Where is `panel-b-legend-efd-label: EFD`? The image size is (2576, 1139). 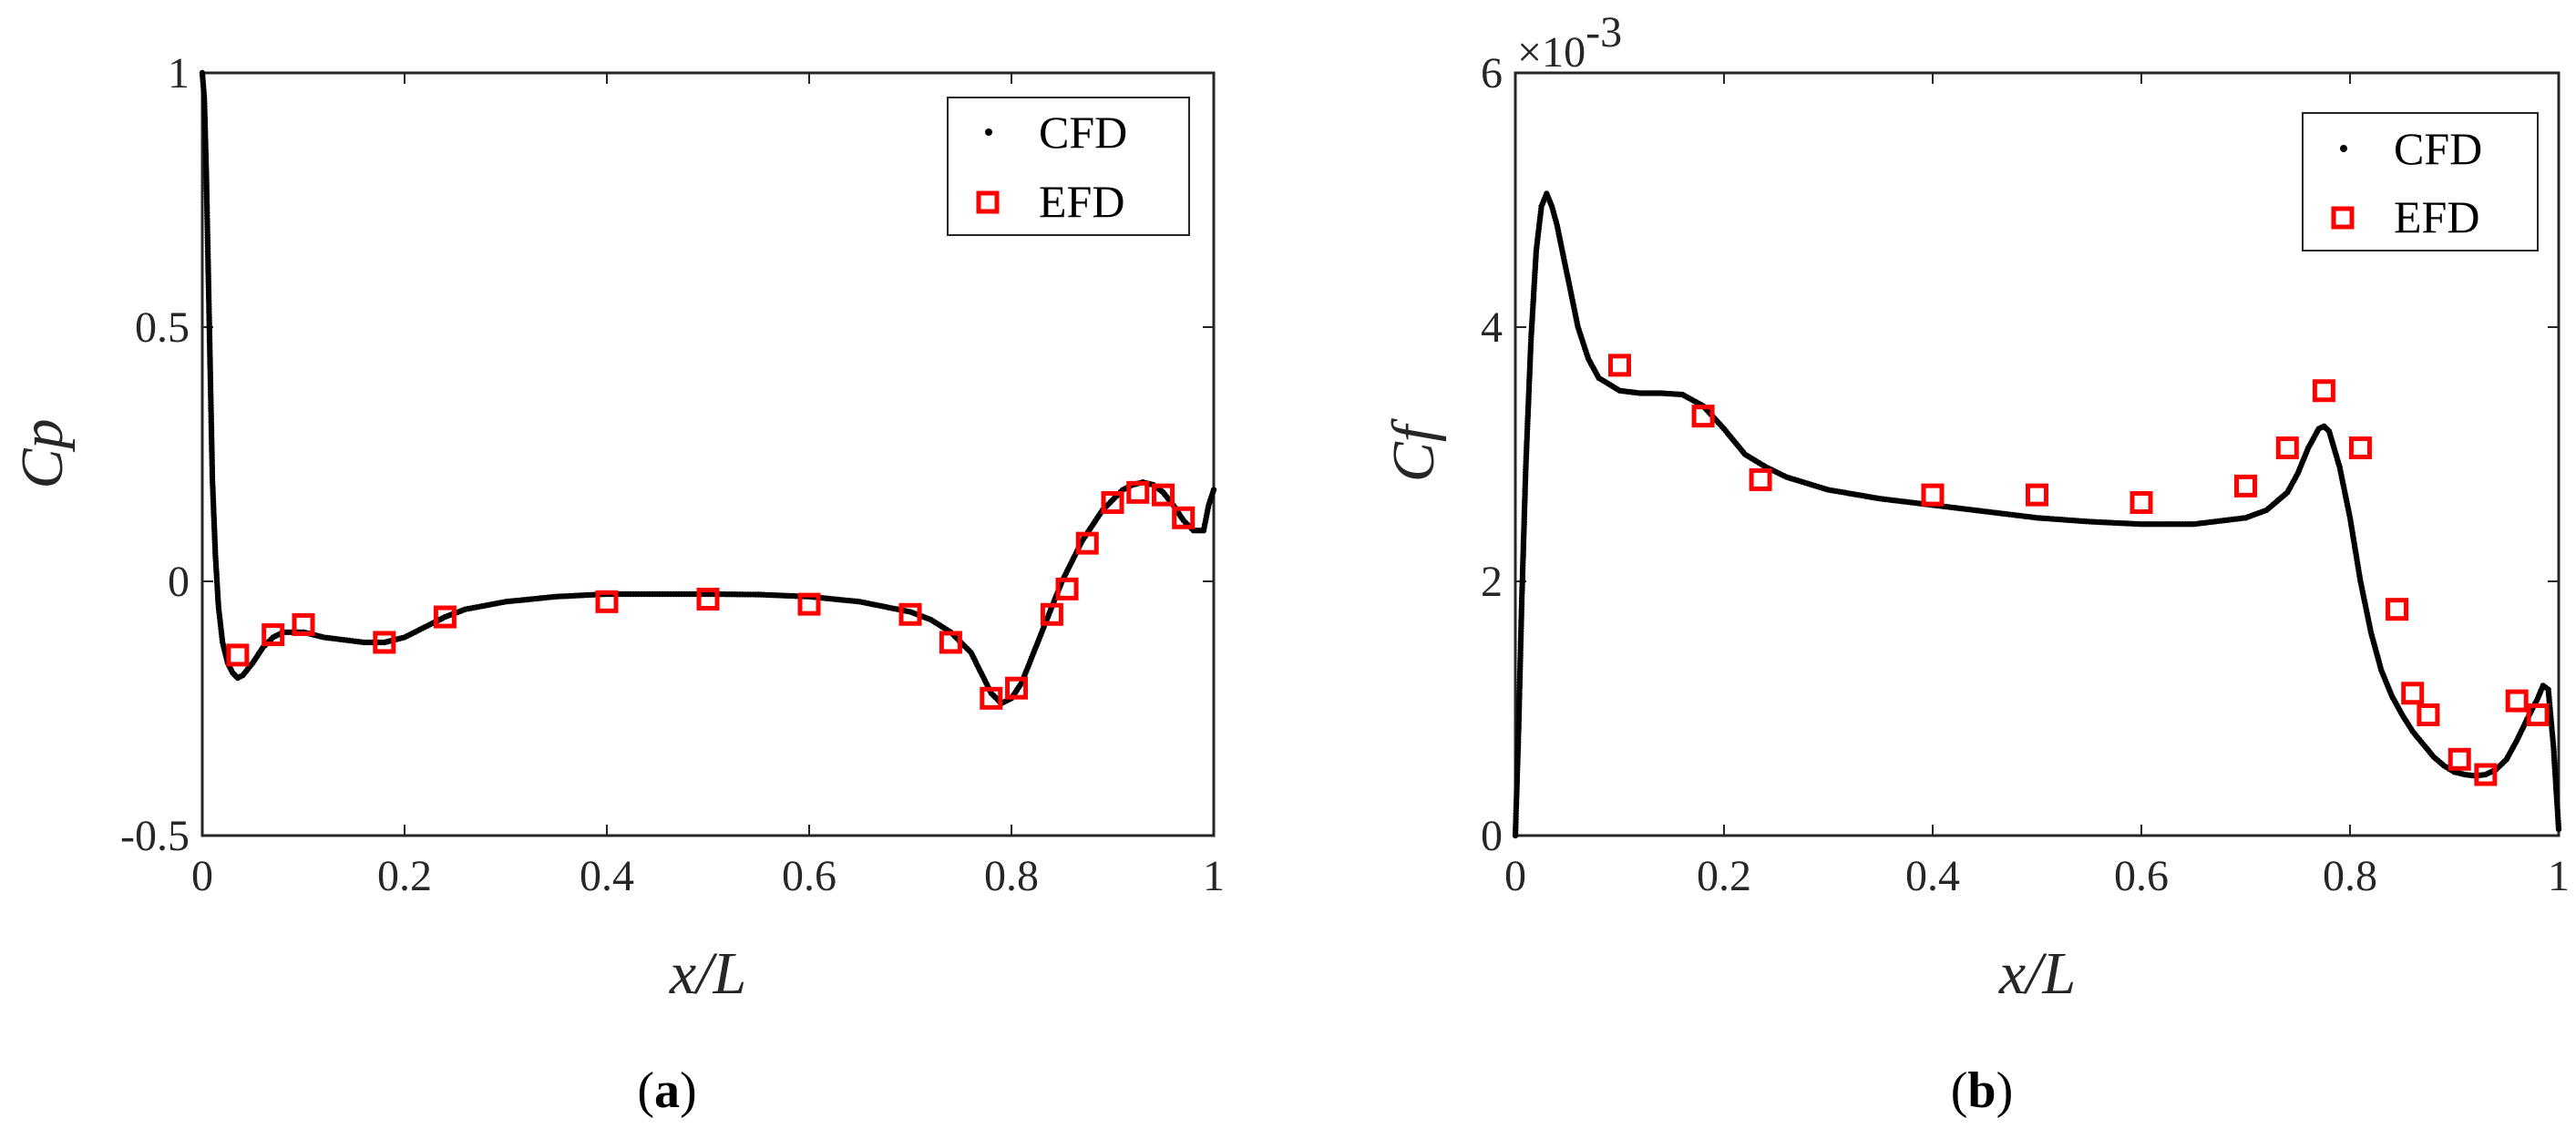 panel-b-legend-efd-label: EFD is located at coordinates (2437, 216).